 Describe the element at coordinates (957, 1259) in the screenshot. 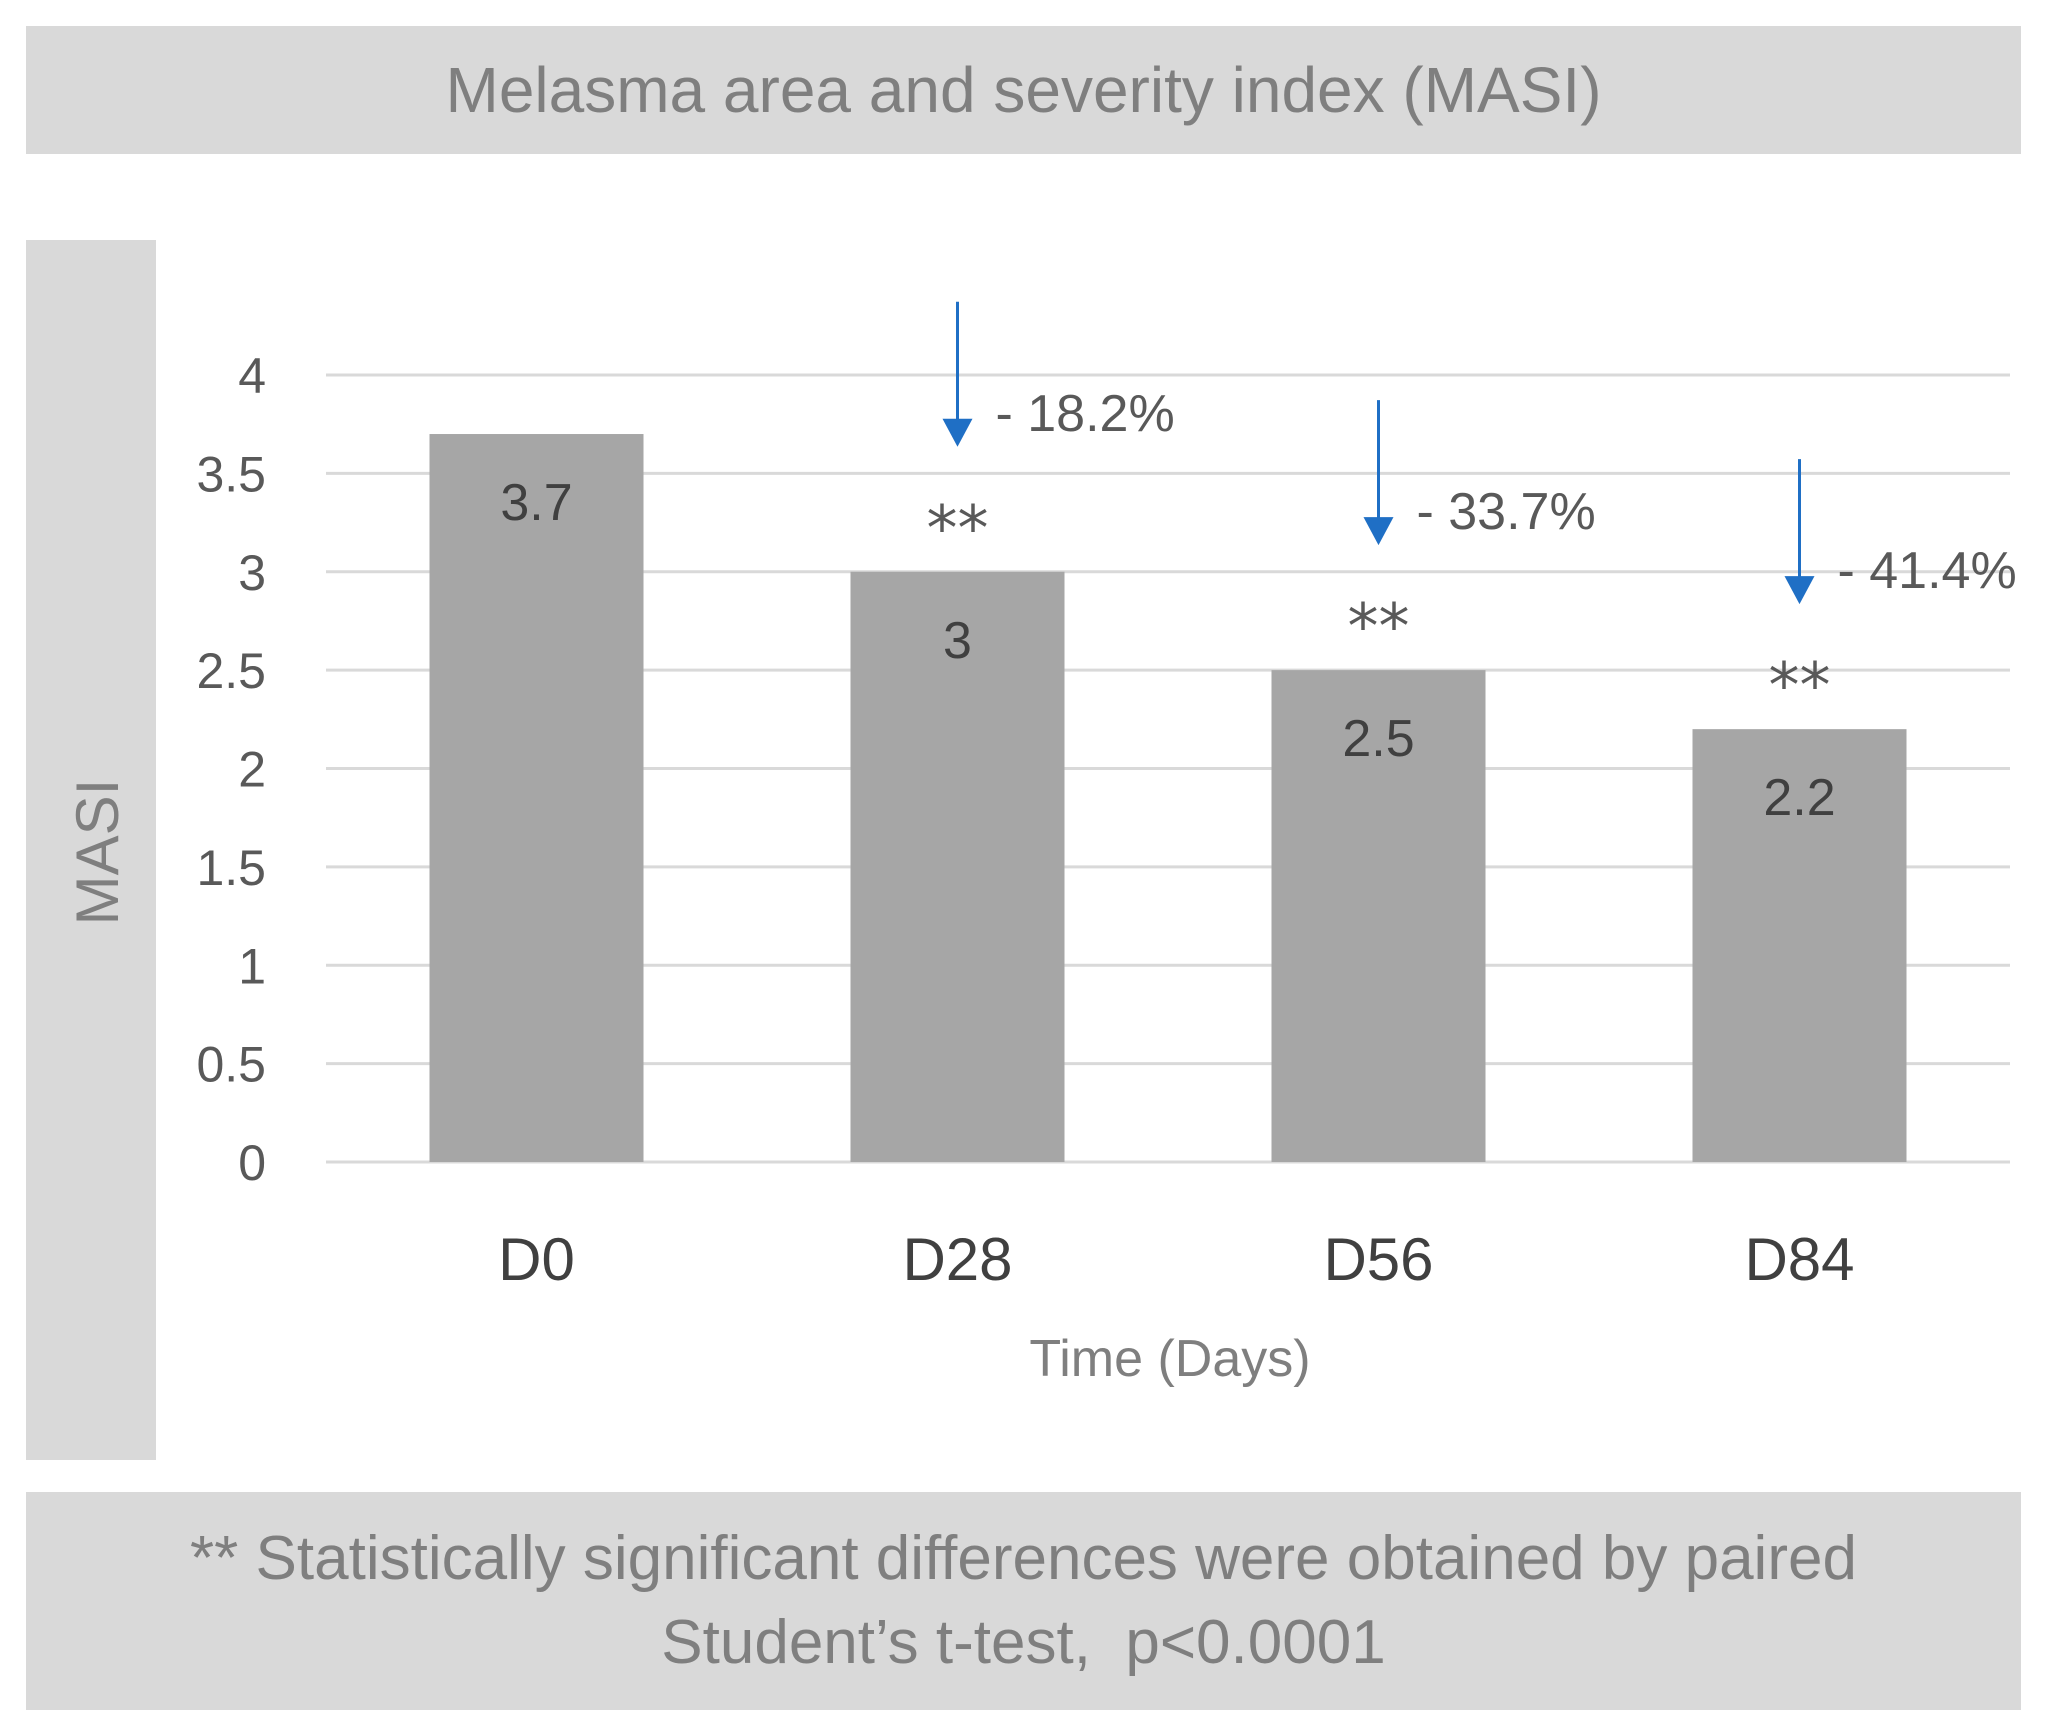

I see `x-category-label: D28` at that location.